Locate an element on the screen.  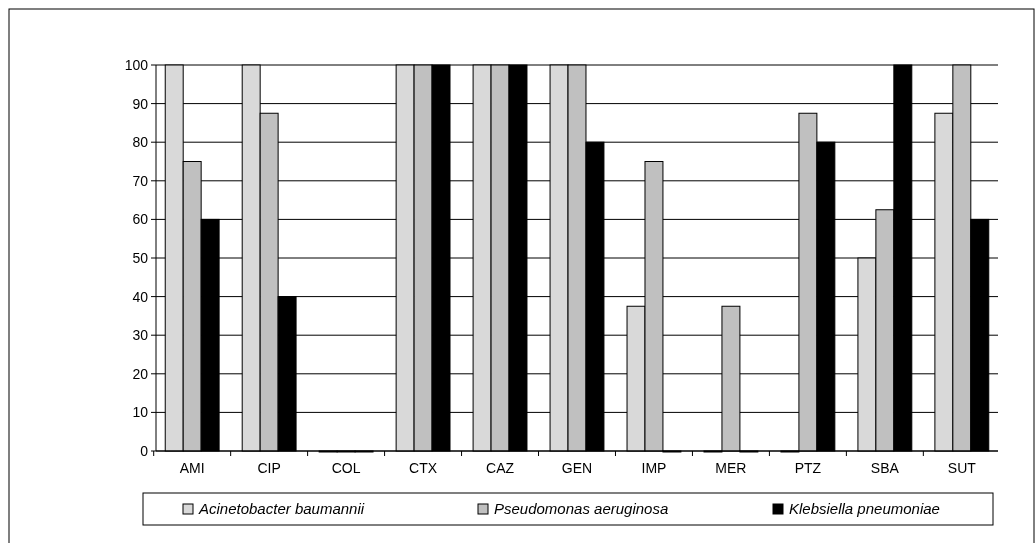
y-tick-label: 10 is located at coordinates (140, 412).